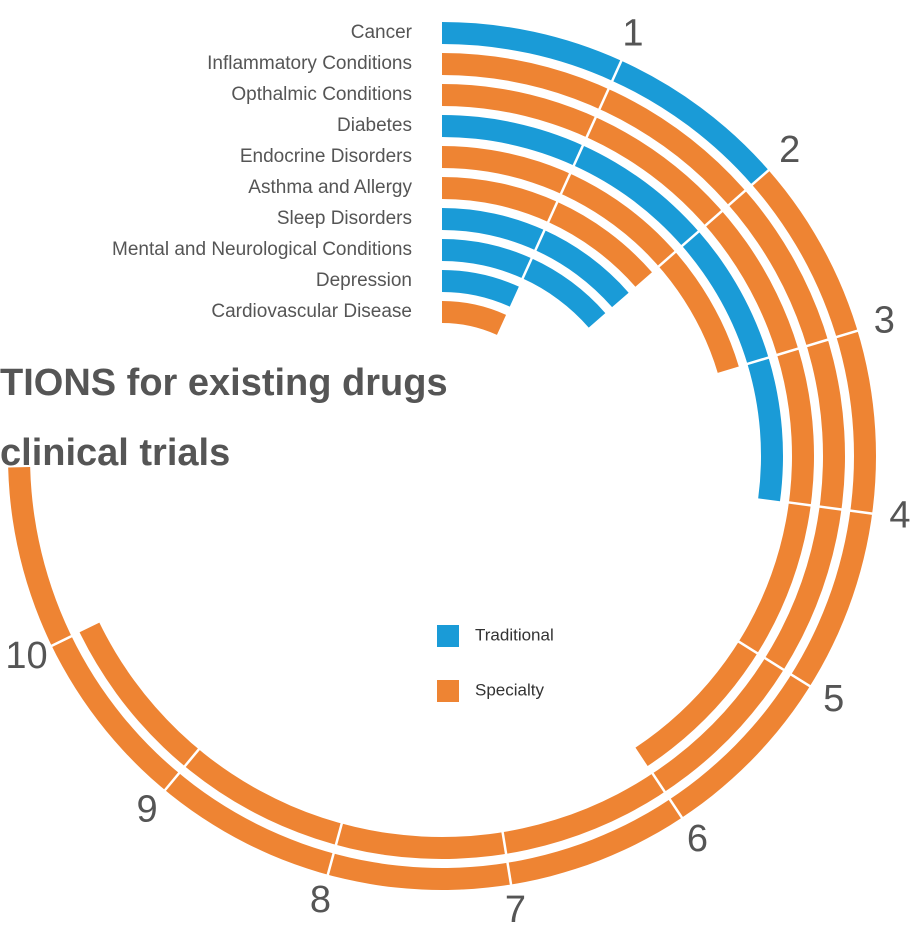 The height and width of the screenshot is (942, 914). What do you see at coordinates (515, 910) in the screenshot?
I see `tick-label: 7` at bounding box center [515, 910].